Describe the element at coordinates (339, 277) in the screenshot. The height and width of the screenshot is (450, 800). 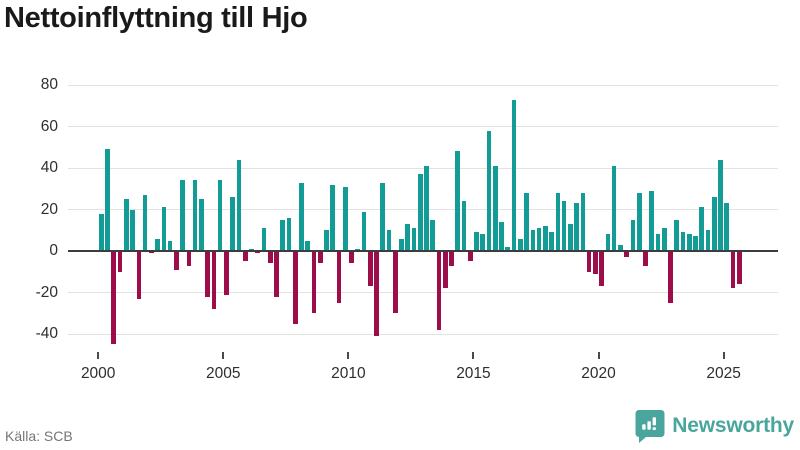
I see `bar-2009-q3` at that location.